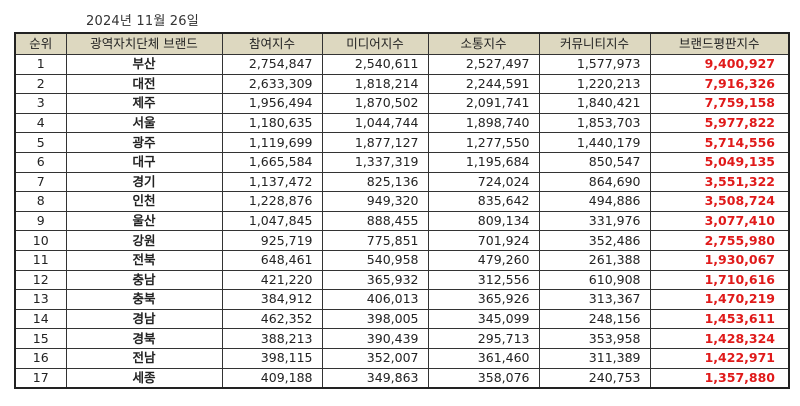 The width and height of the screenshot is (800, 406). Describe the element at coordinates (144, 103) in the screenshot. I see `brand-cell: 제주` at that location.